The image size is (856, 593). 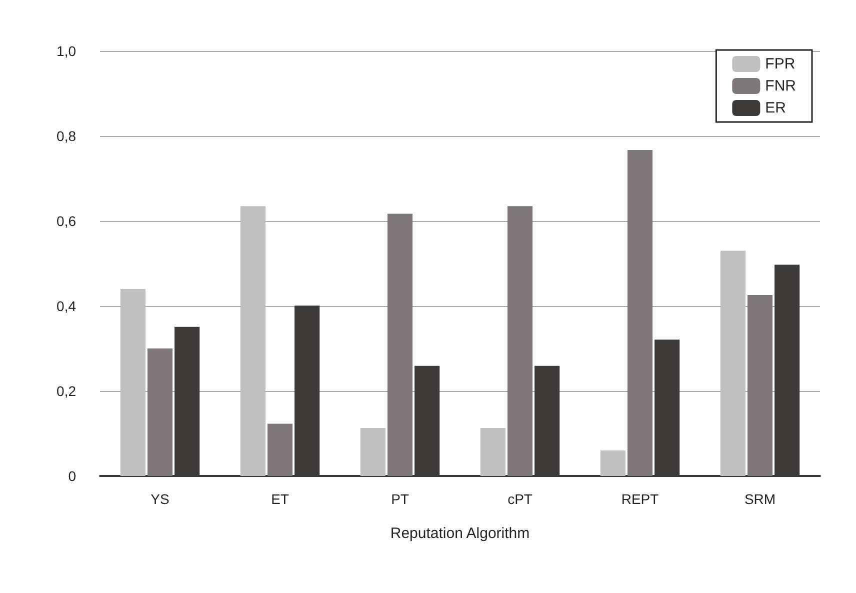 I want to click on y-tick-label: 0,8, so click(x=66, y=136).